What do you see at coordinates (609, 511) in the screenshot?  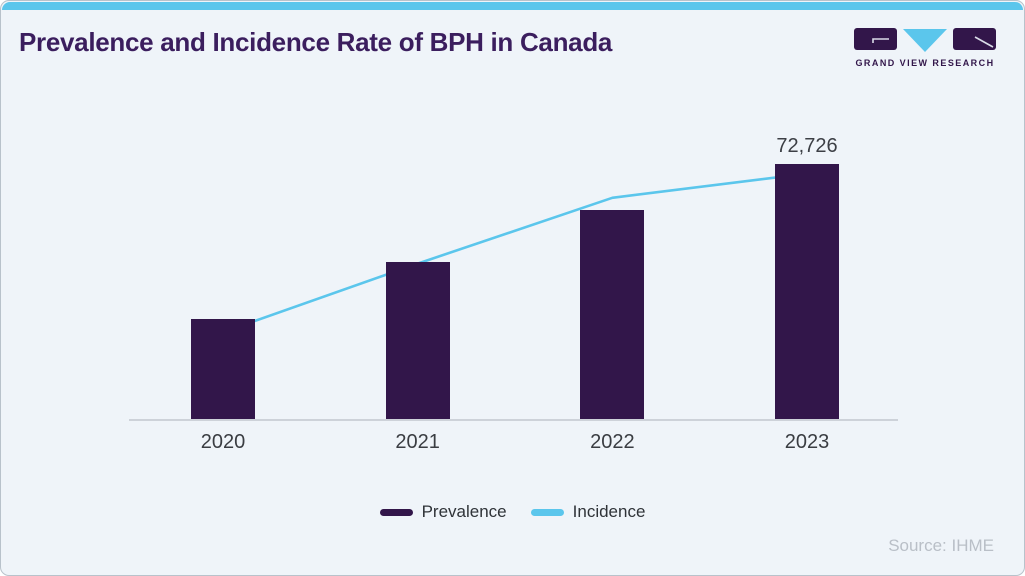 I see `legend-label-incidence: Incidence` at bounding box center [609, 511].